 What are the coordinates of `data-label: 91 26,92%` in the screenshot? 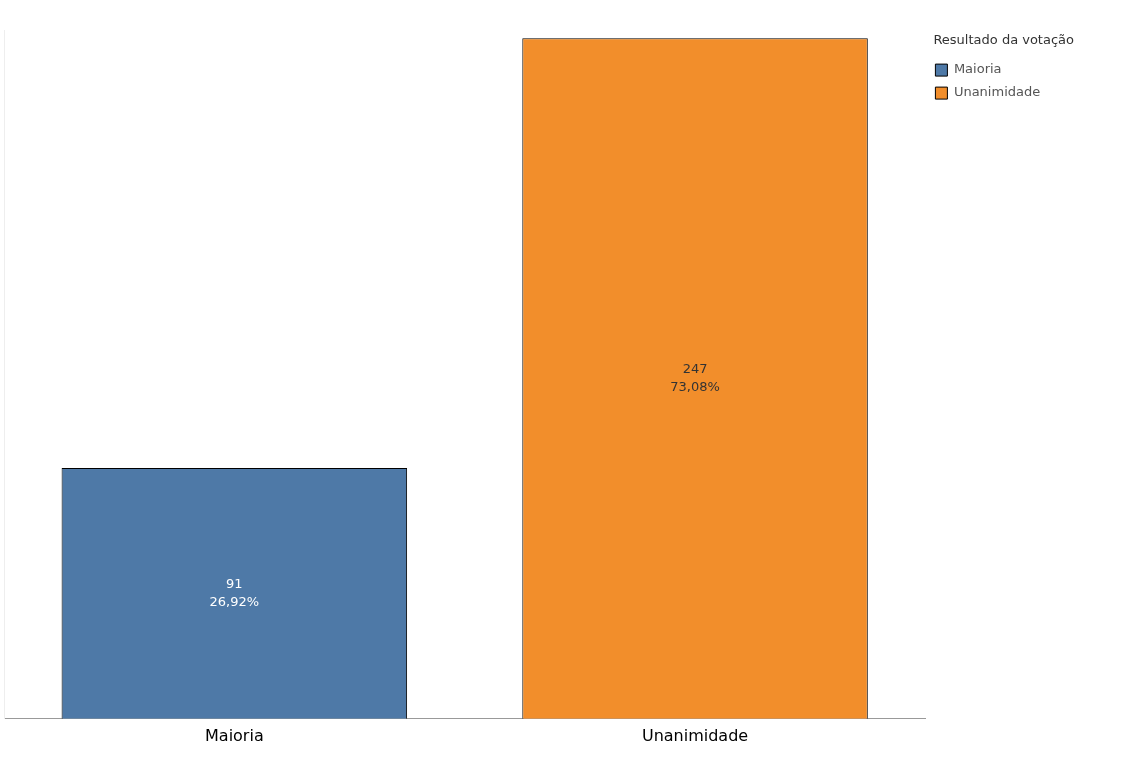 It's located at (234, 592).